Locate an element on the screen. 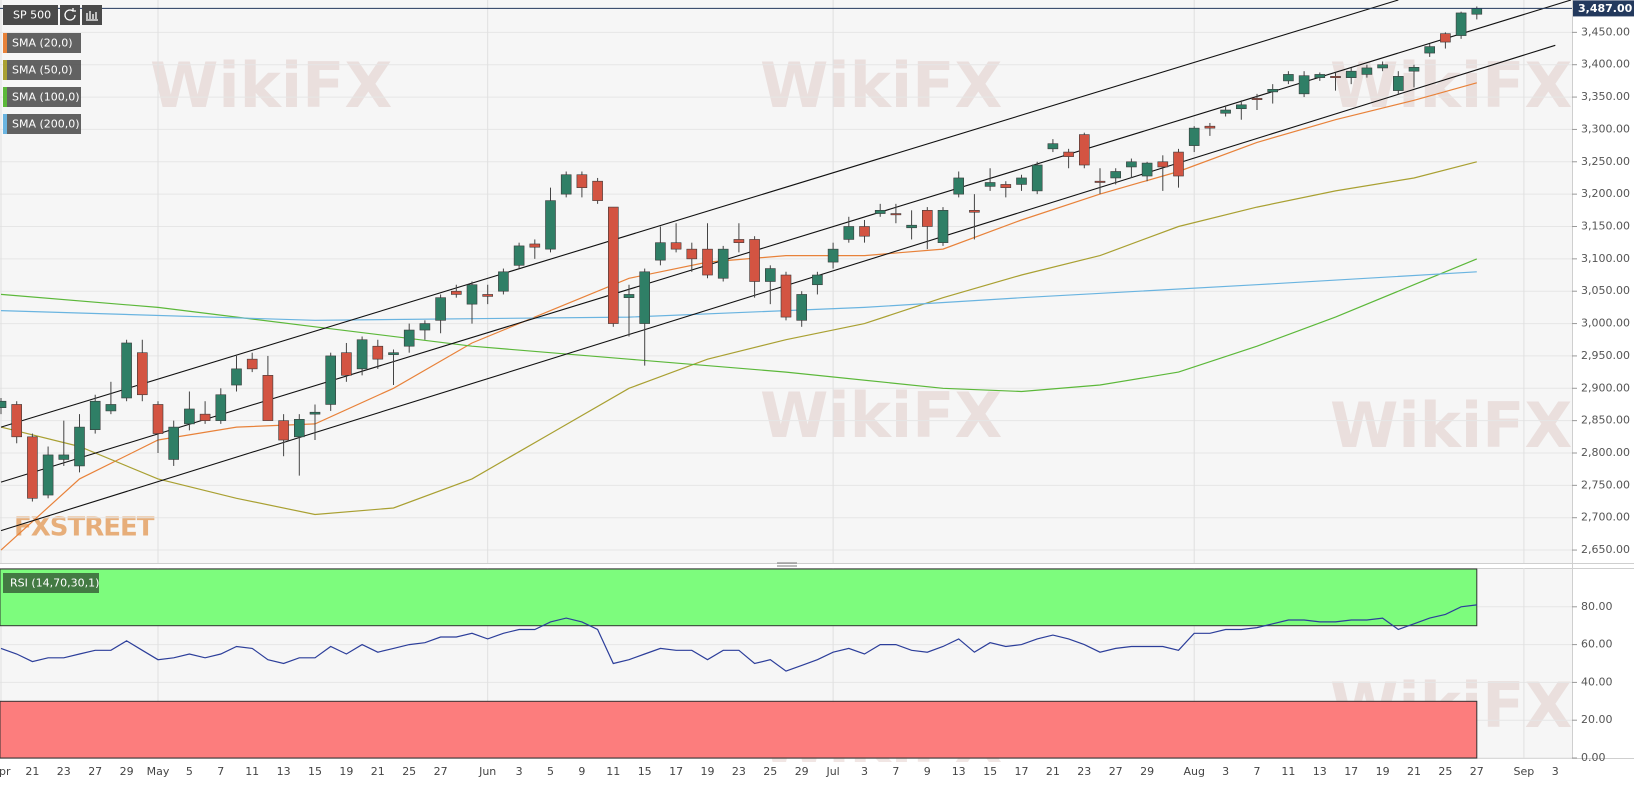 The height and width of the screenshot is (785, 1634). x-tick-label: Jun is located at coordinates (487, 771).